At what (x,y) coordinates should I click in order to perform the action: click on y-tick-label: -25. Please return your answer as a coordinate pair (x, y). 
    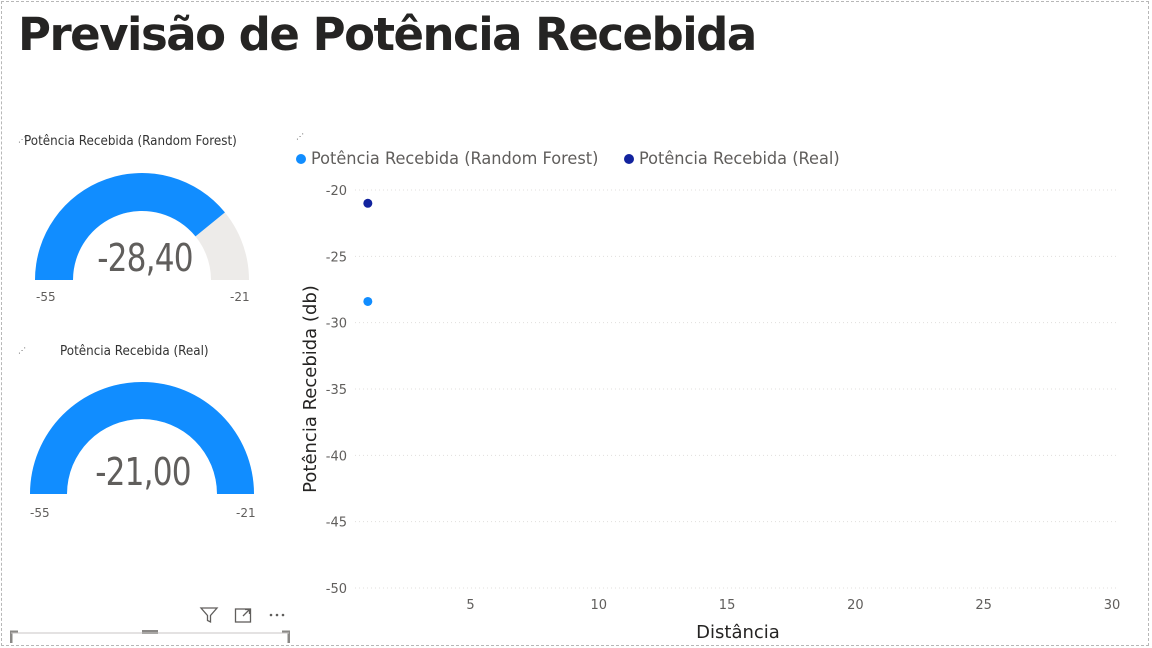
    Looking at the image, I should click on (336, 257).